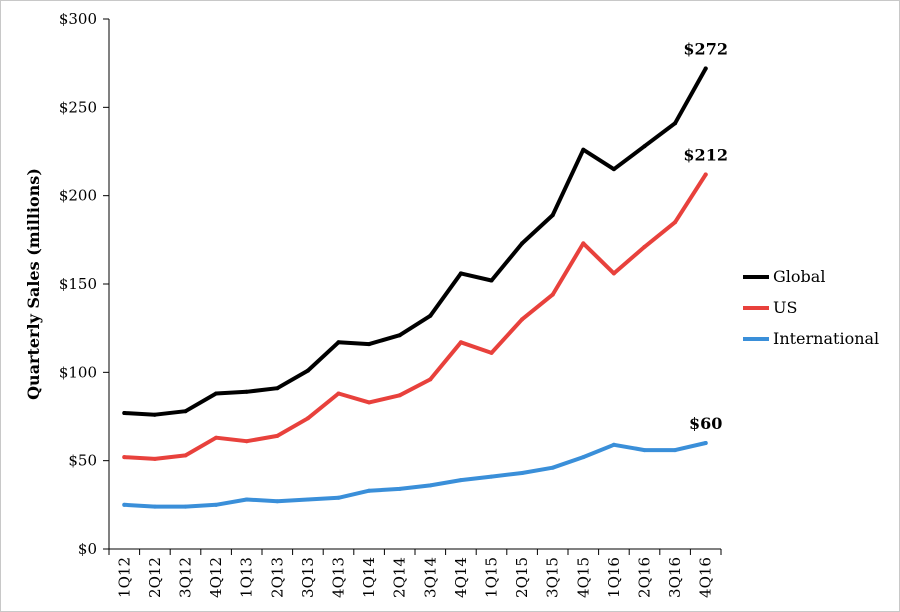  Describe the element at coordinates (308, 577) in the screenshot. I see `x-tick-label: 3Q13` at that location.